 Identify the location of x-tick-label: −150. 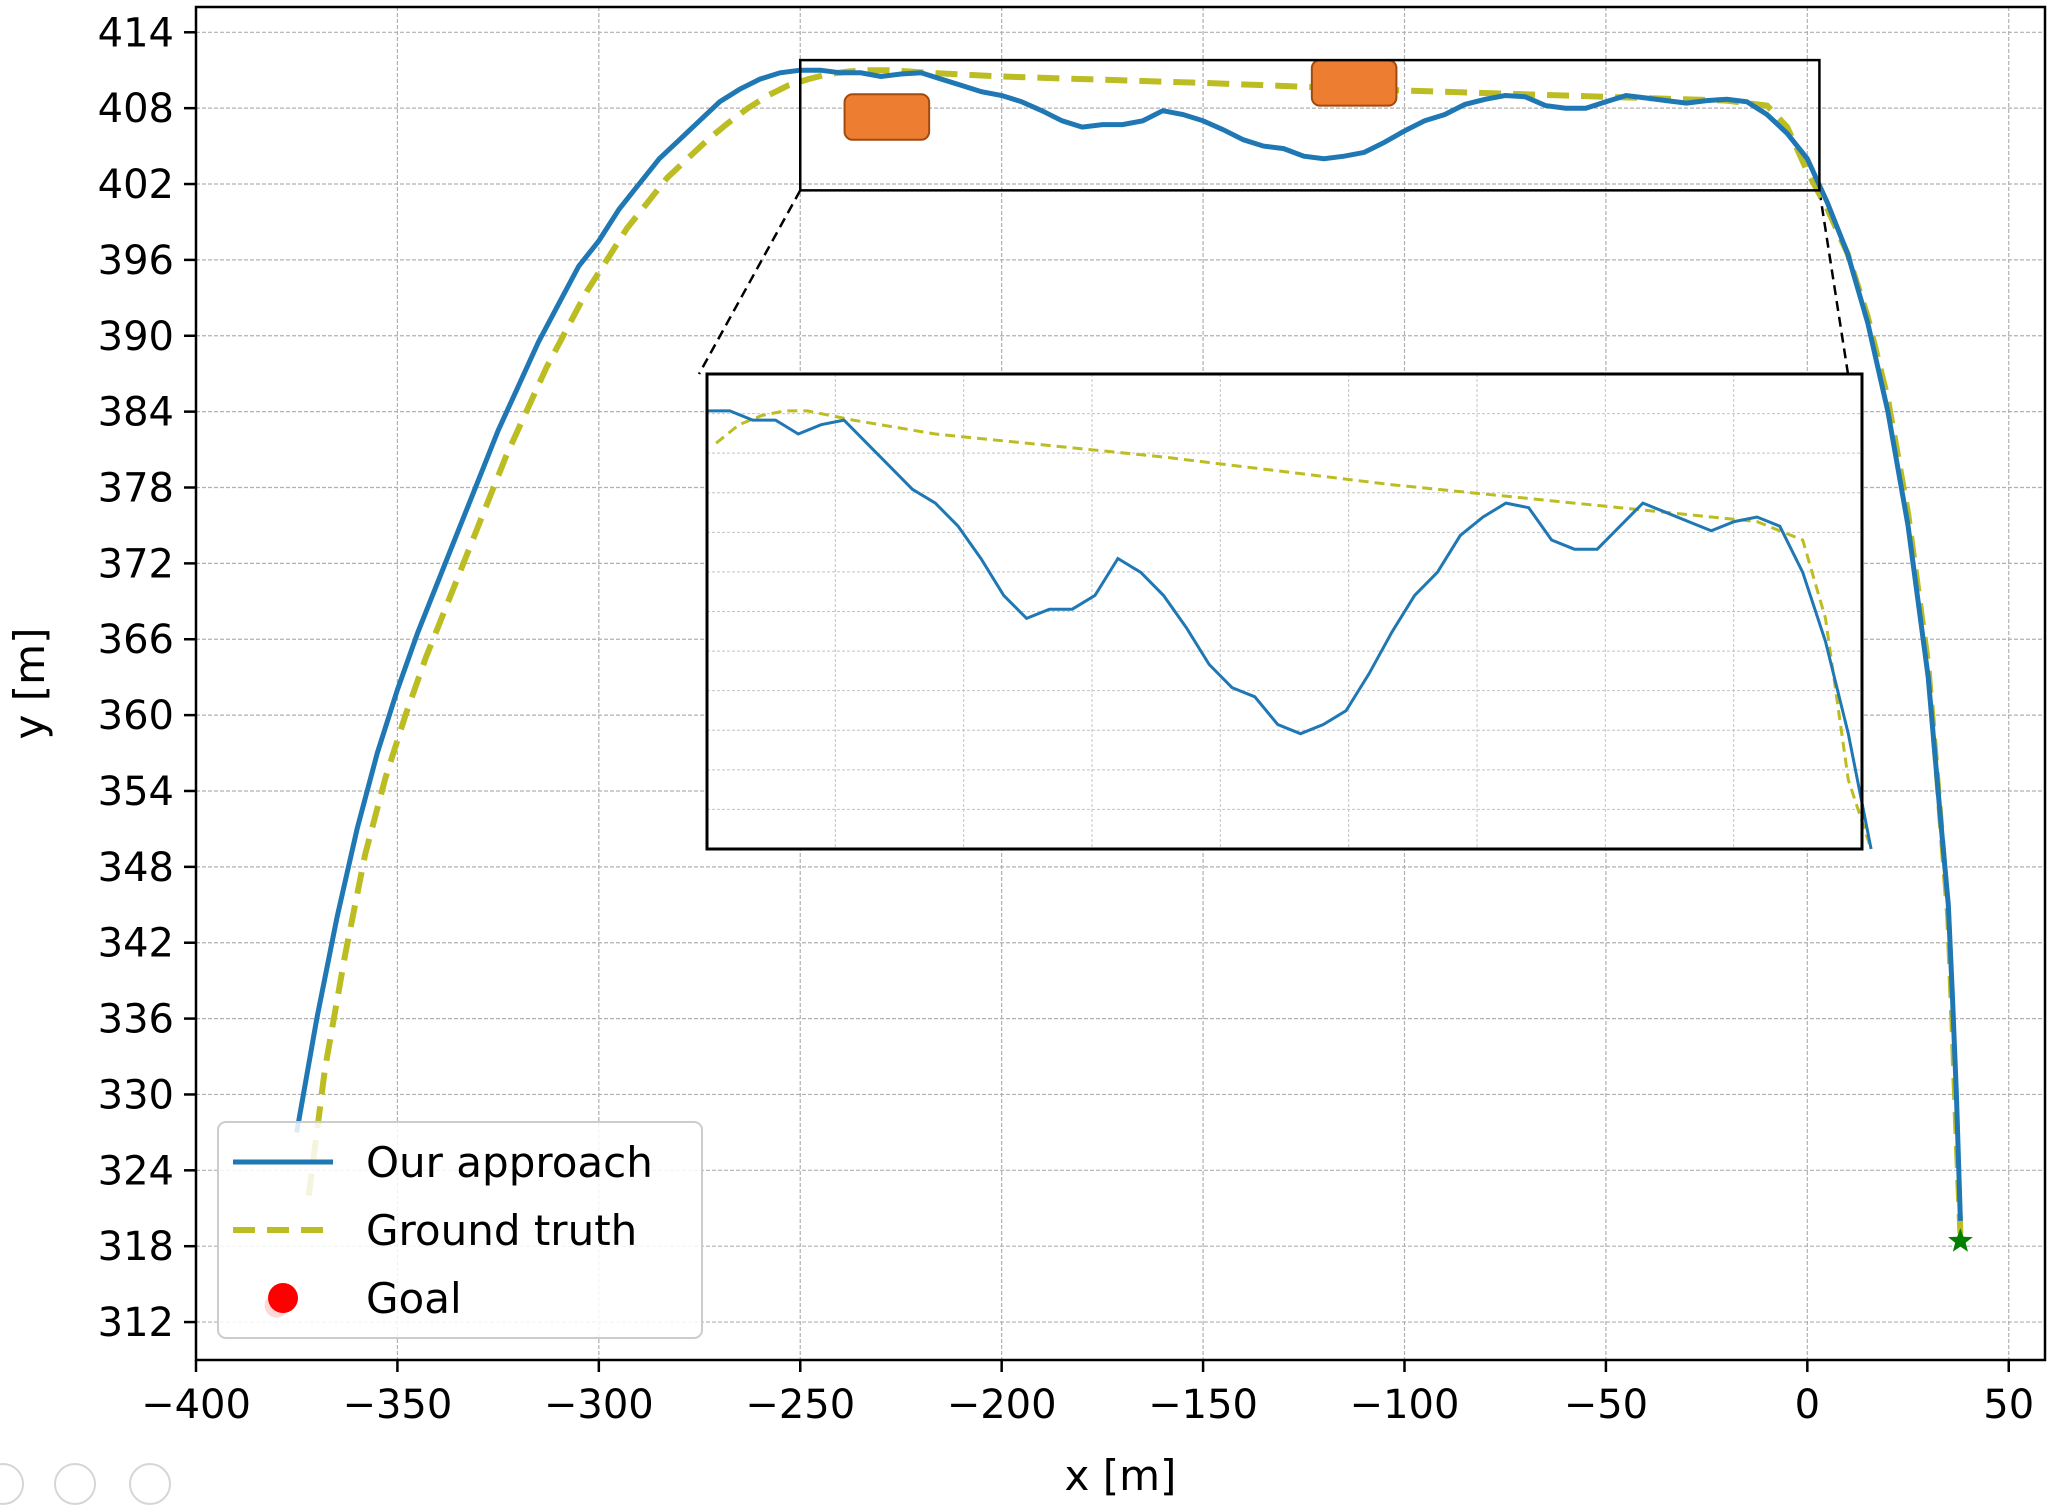
(1203, 1405).